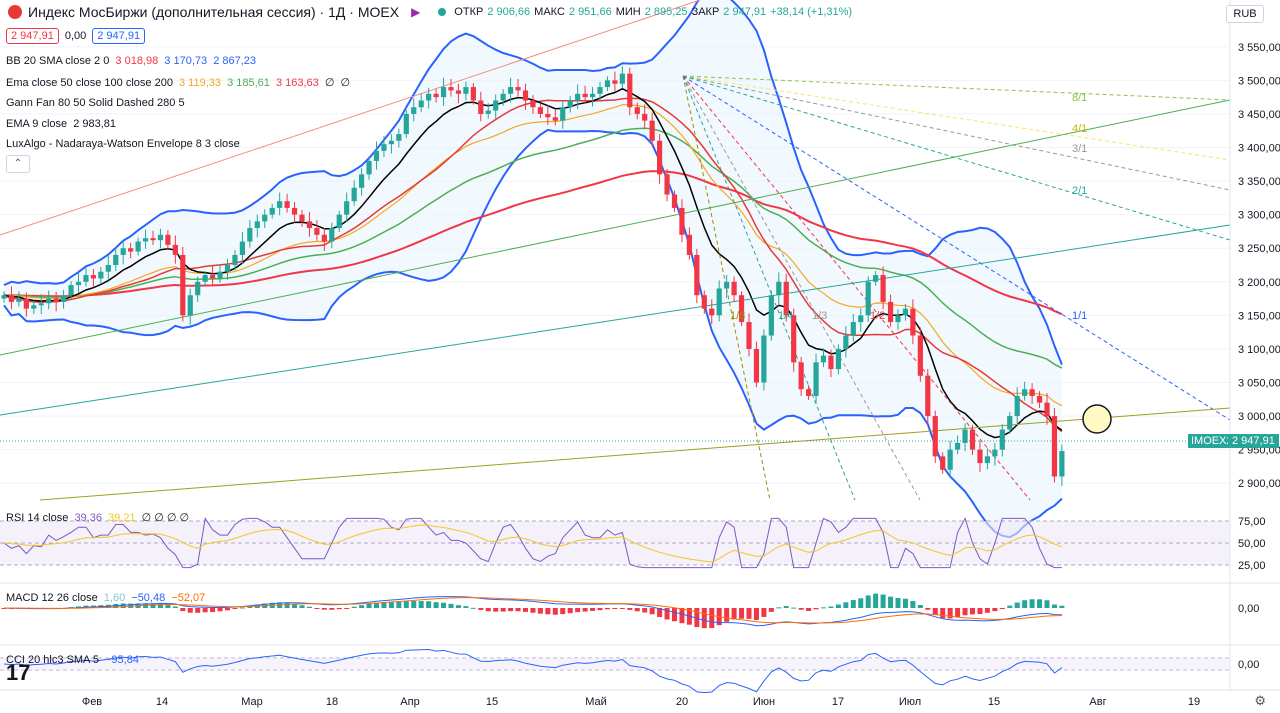 The image size is (1280, 713). I want to click on low-label: МИН, so click(628, 12).